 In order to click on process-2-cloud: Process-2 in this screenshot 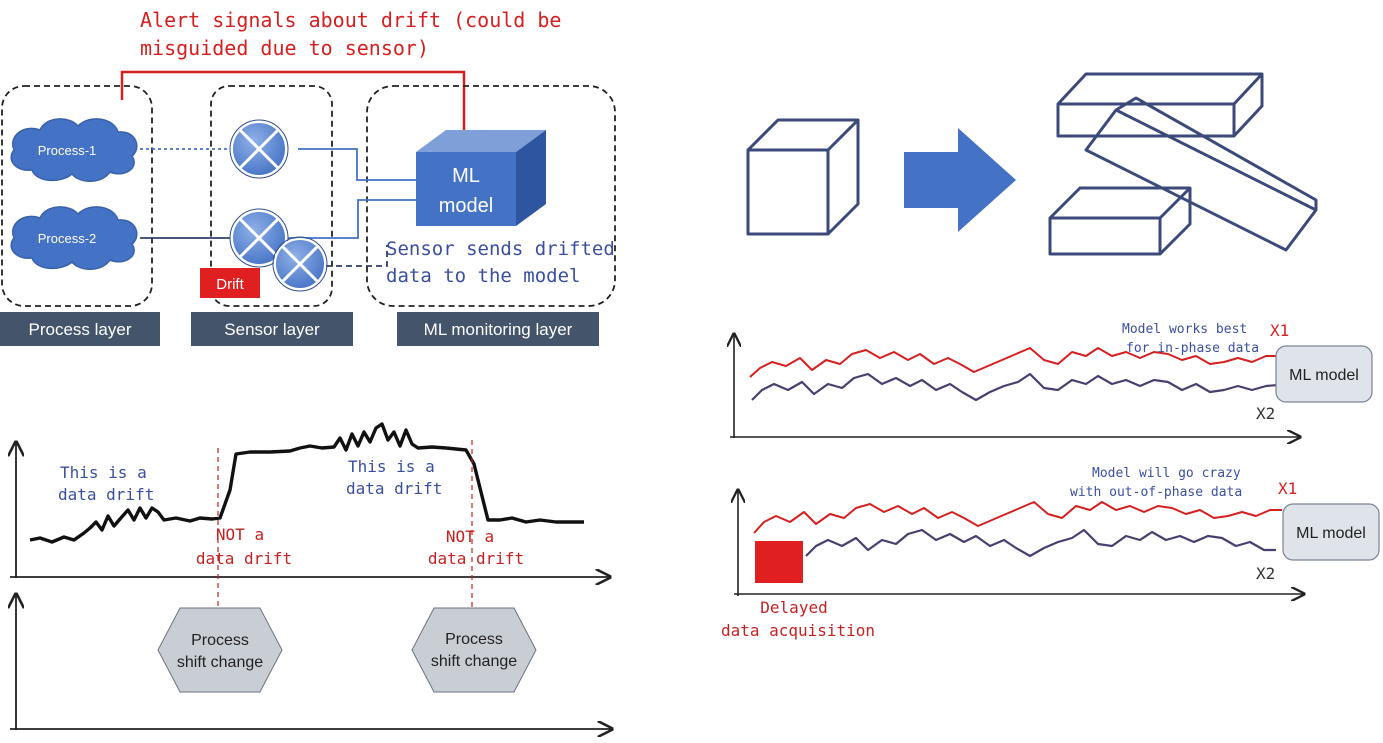, I will do `click(74, 238)`.